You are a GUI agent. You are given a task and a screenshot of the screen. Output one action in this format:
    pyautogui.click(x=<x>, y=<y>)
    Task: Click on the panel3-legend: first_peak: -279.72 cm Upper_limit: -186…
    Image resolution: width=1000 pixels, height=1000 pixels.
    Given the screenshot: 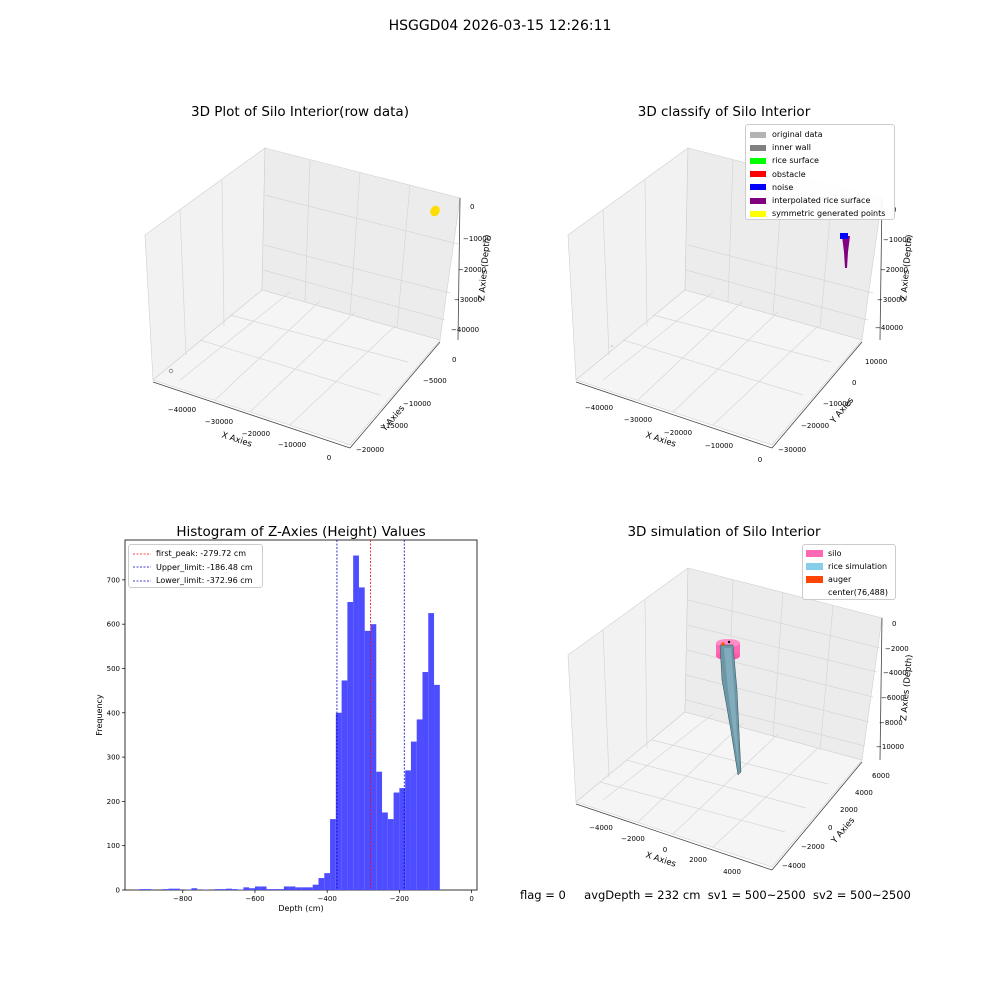 What is the action you would take?
    pyautogui.click(x=195, y=566)
    